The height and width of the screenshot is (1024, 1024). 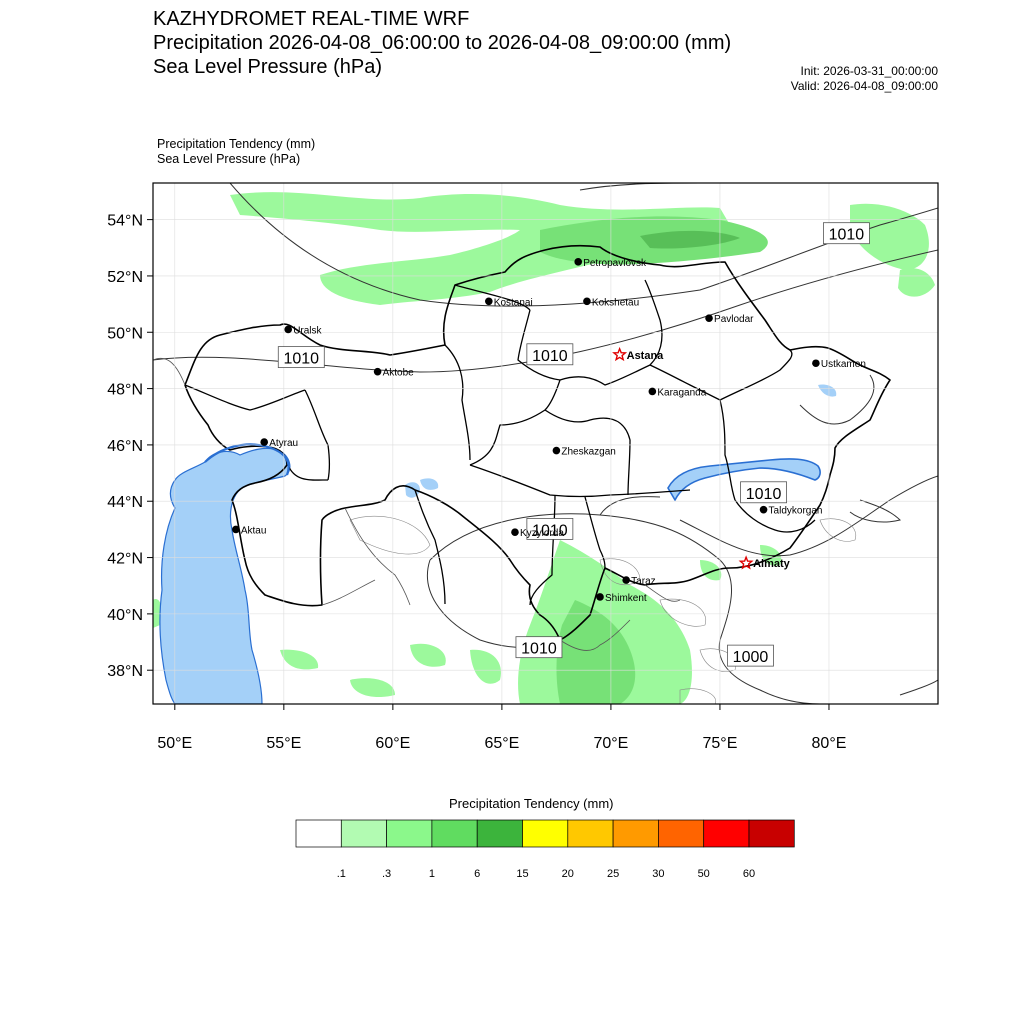 I want to click on city-label: Kostanai, so click(x=513, y=302).